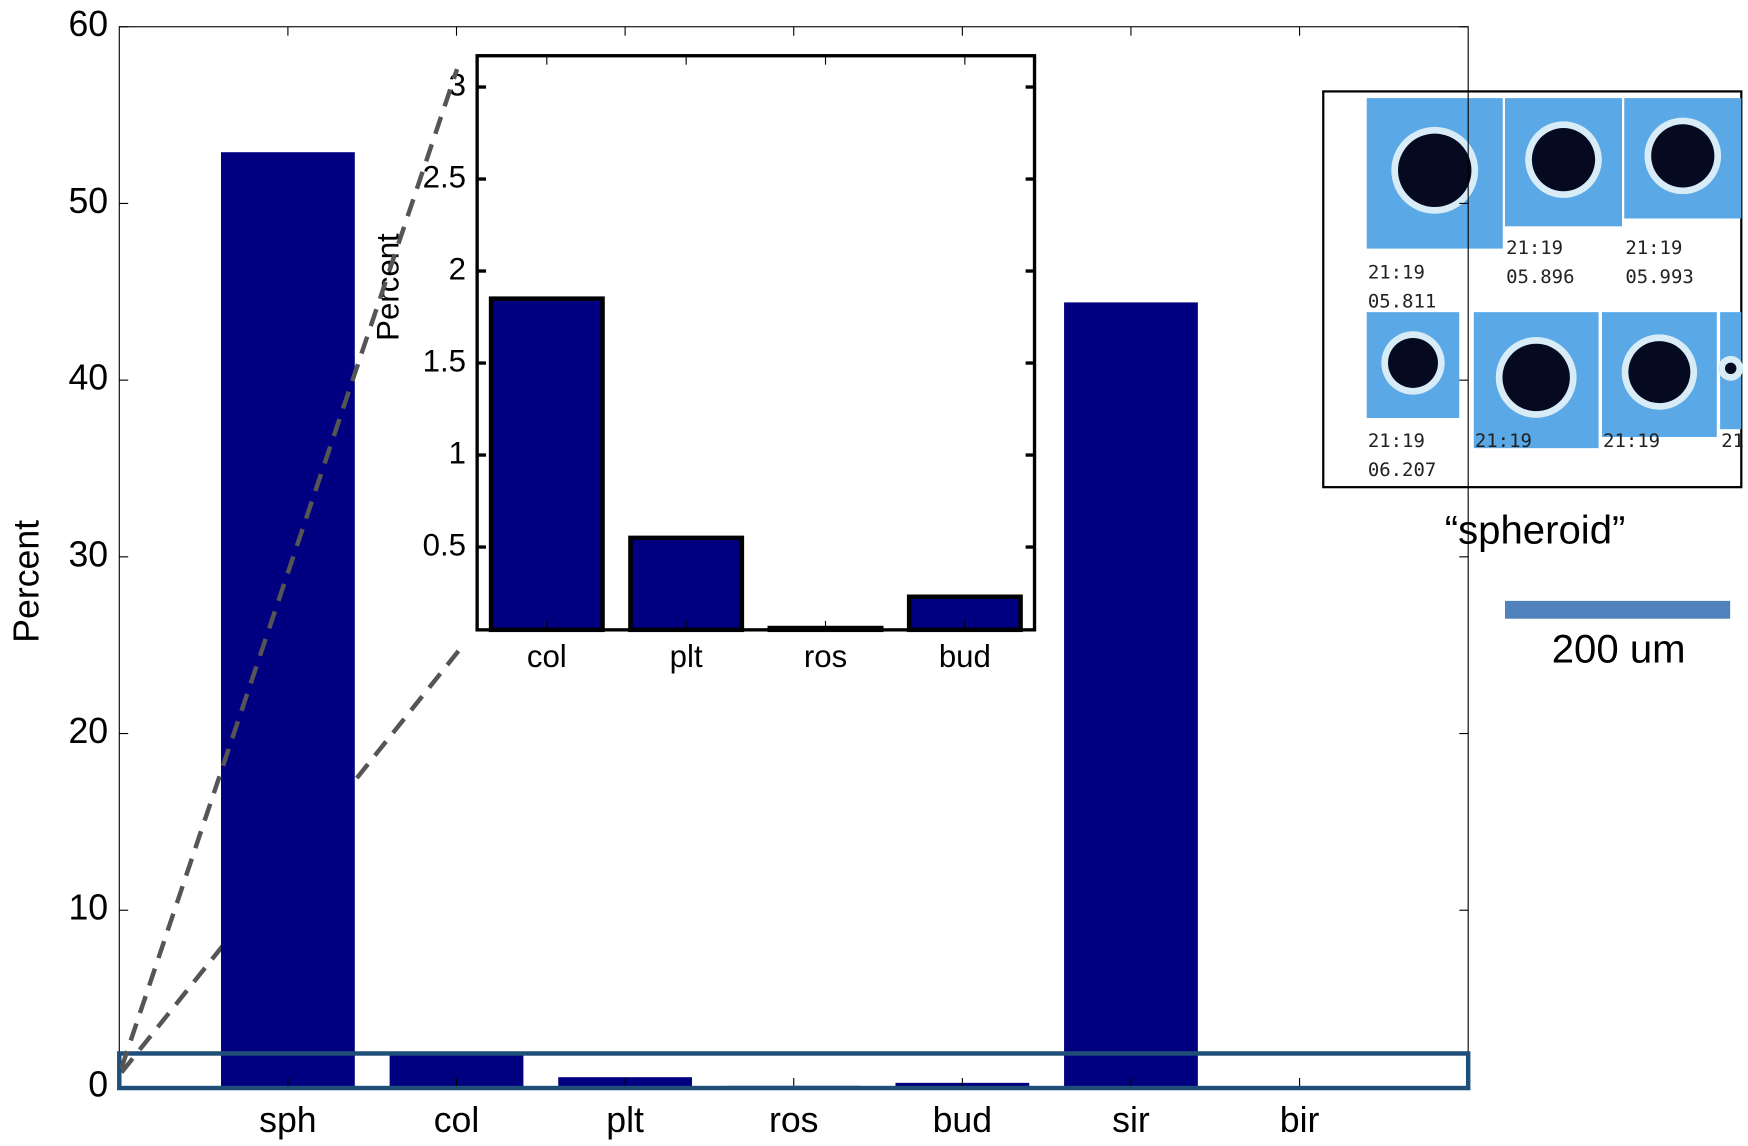 Image resolution: width=1748 pixels, height=1146 pixels. I want to click on micrograph-label: 05.896, so click(1540, 277).